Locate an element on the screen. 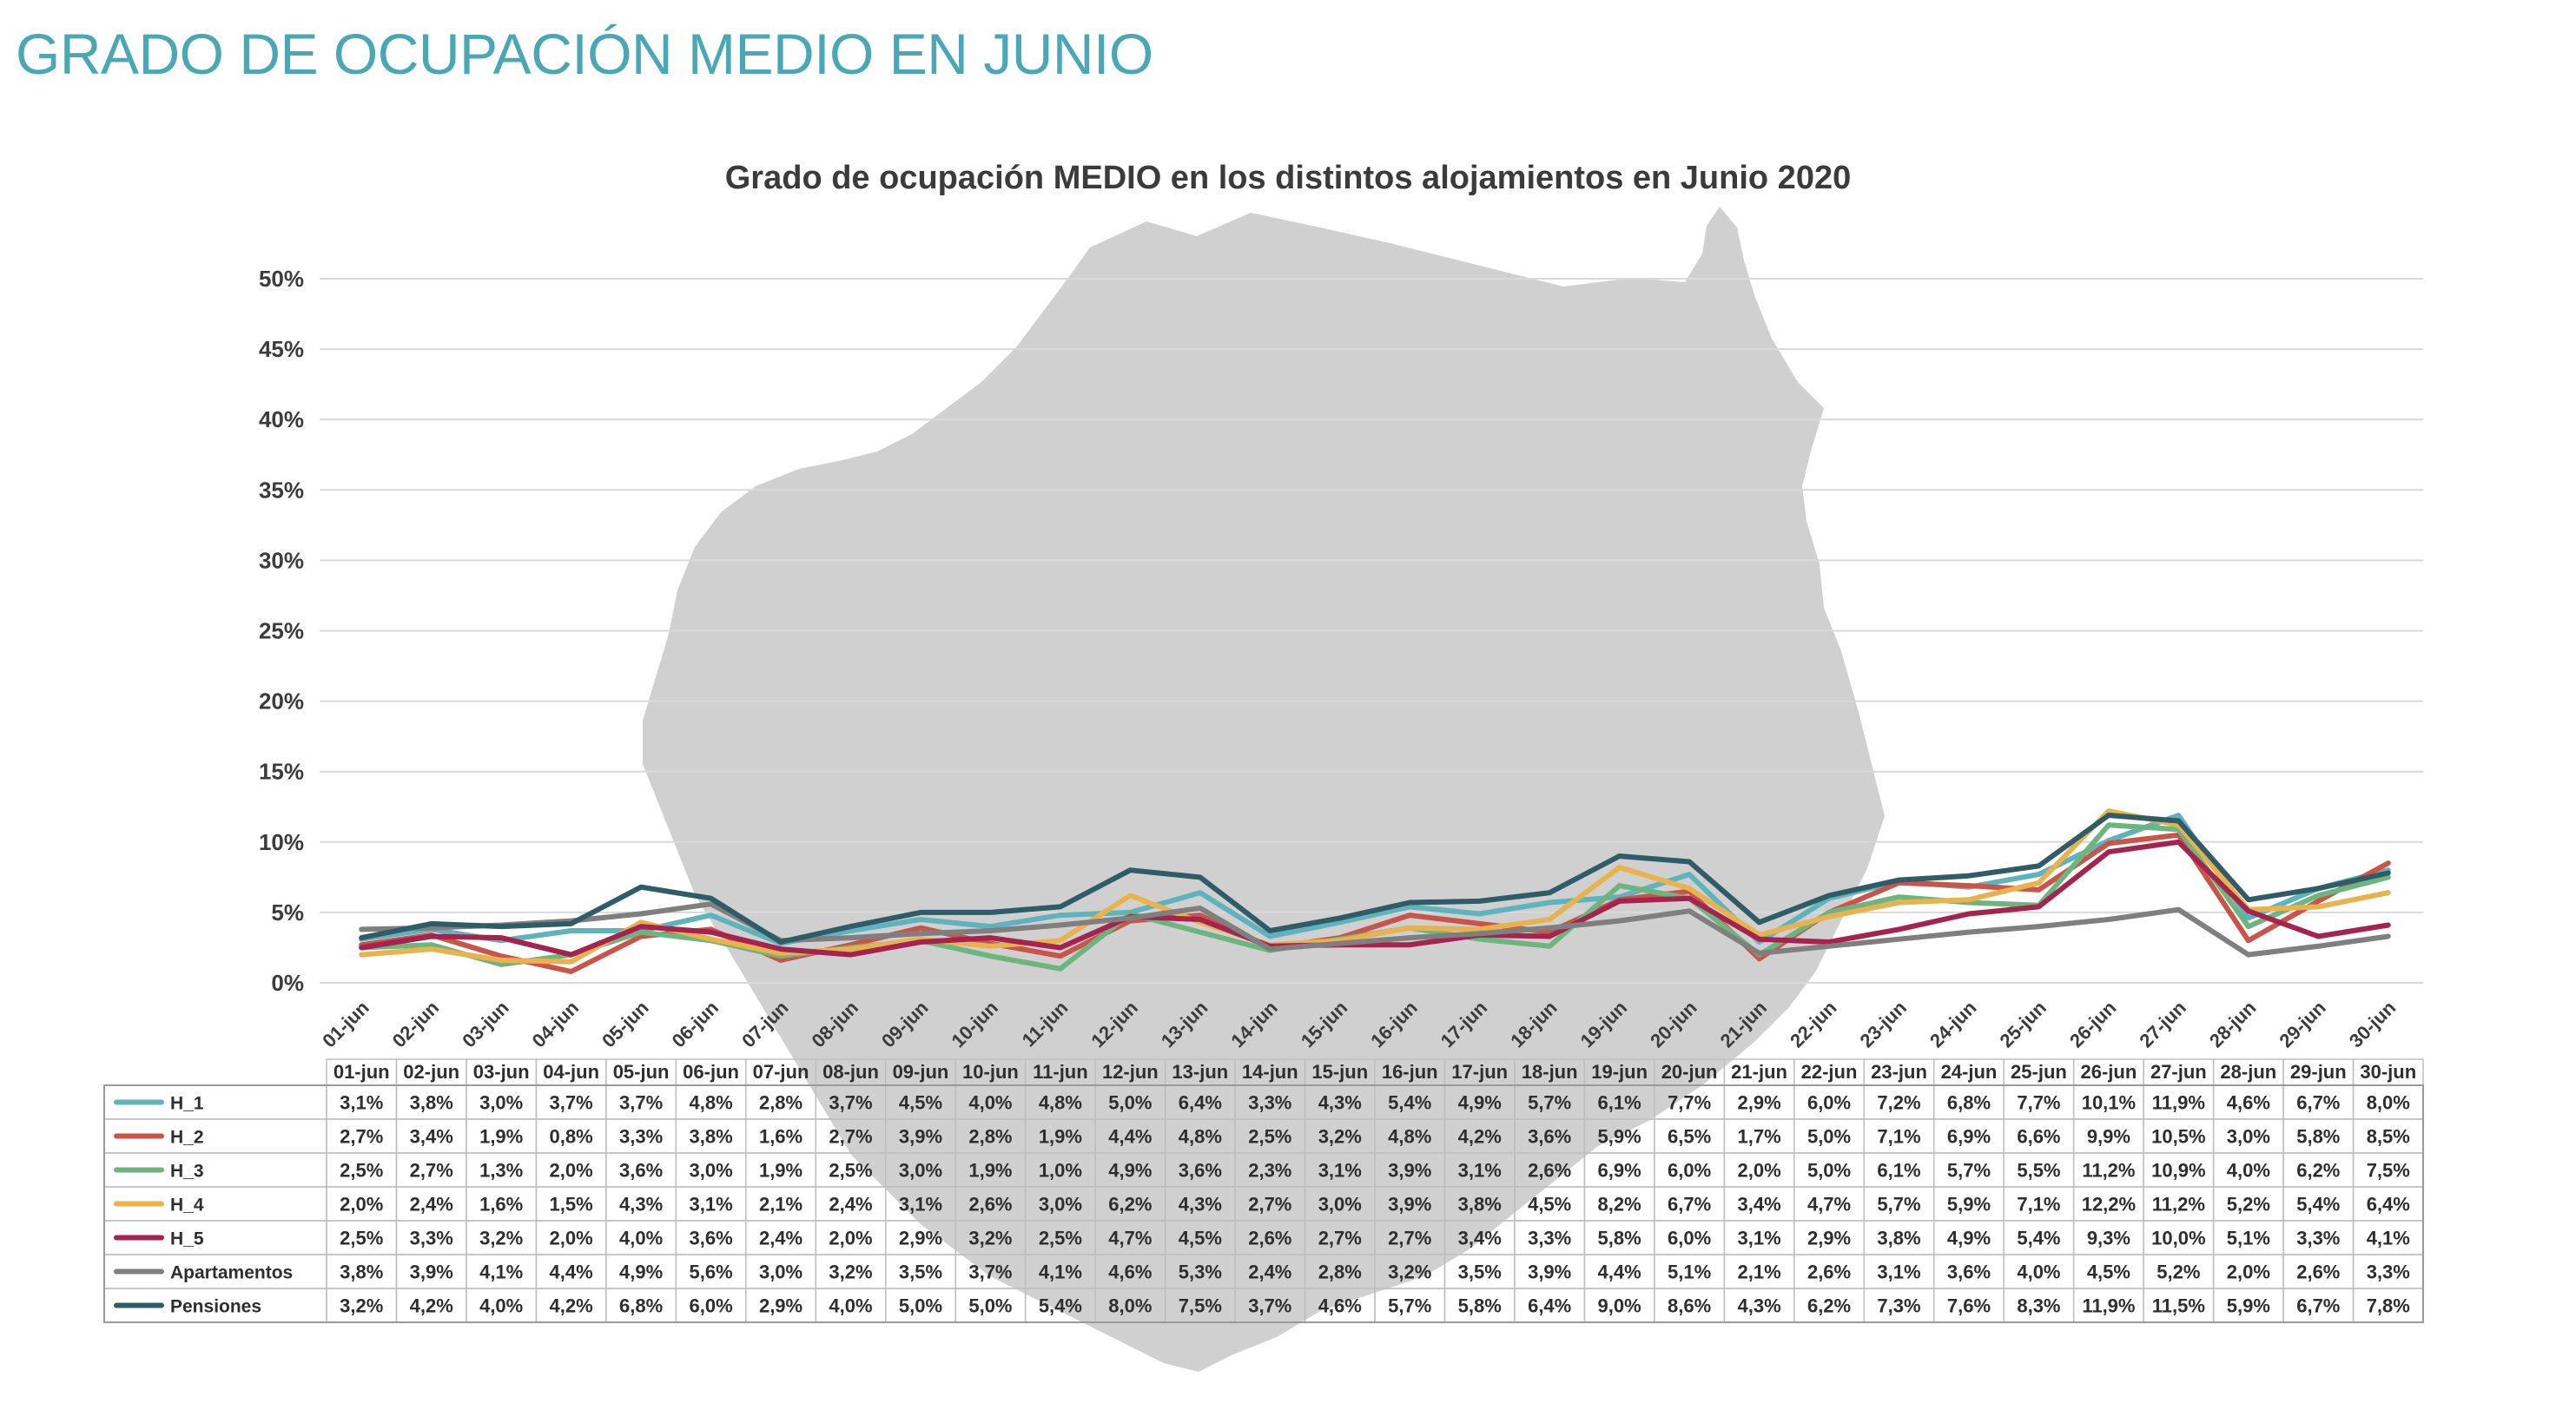  table-cell-value: 6,4% is located at coordinates (1549, 1306).